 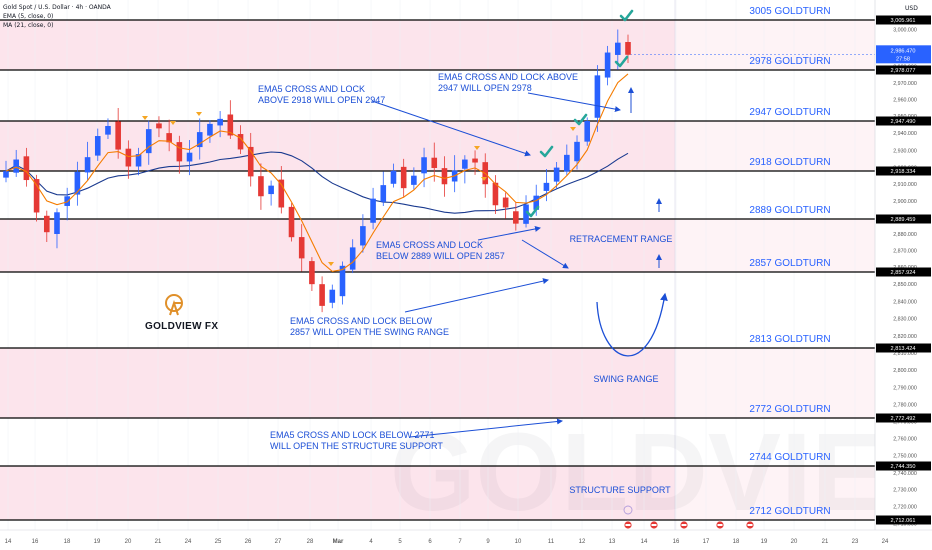 I want to click on ema-legend: EMA (5, close, 0), so click(x=28, y=16).